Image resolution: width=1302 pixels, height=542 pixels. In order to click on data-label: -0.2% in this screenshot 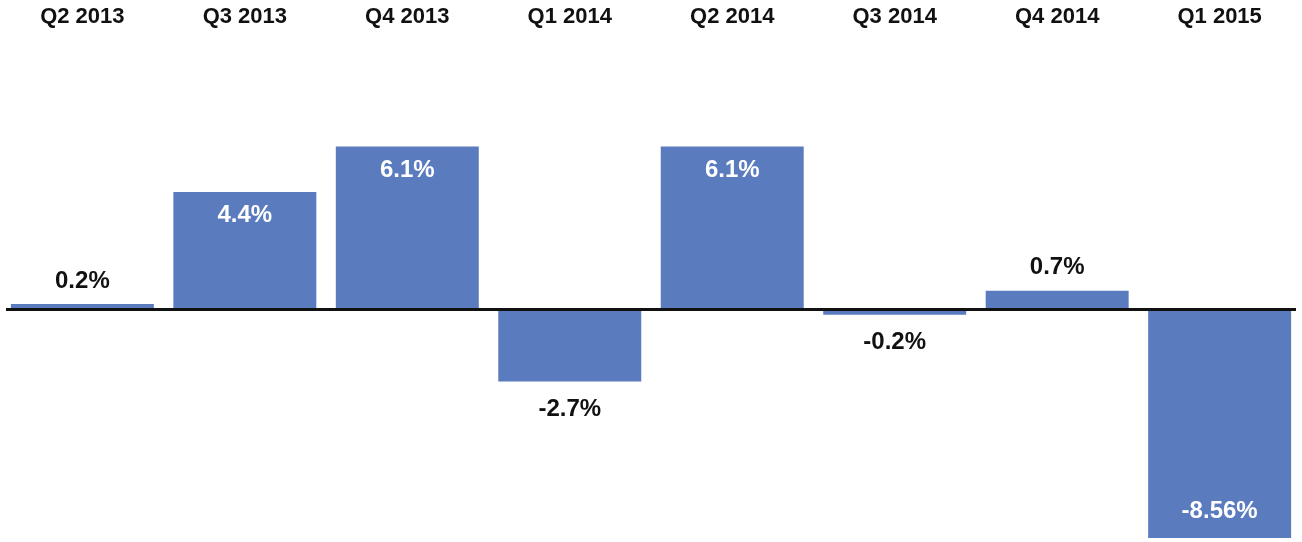, I will do `click(895, 341)`.